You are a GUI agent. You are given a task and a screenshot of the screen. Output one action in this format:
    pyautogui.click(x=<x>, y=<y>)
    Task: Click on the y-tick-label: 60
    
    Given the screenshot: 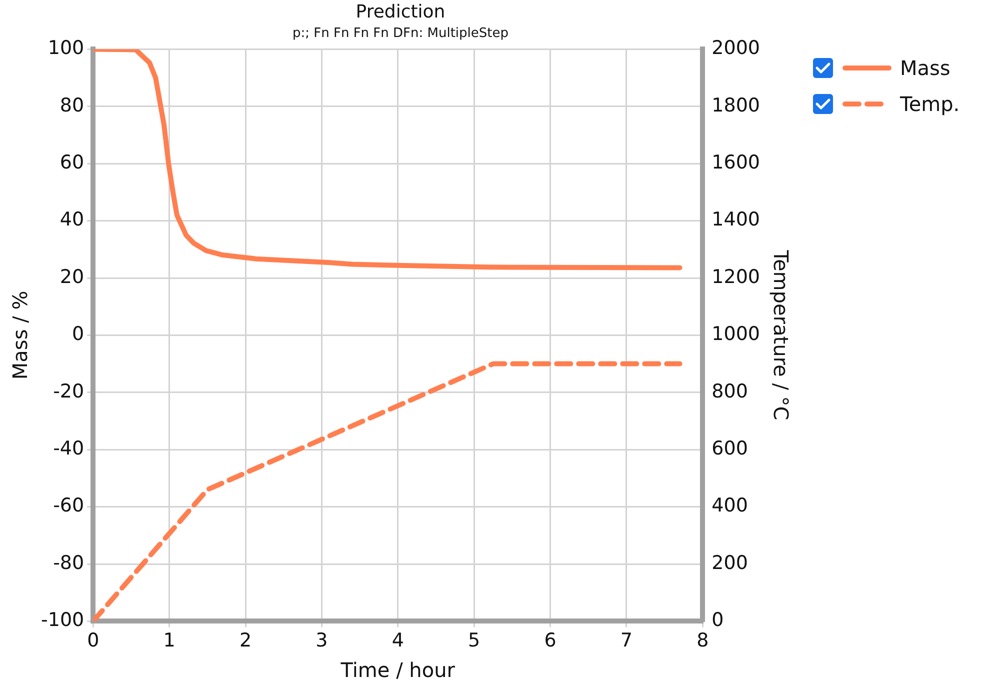 What is the action you would take?
    pyautogui.click(x=72, y=163)
    